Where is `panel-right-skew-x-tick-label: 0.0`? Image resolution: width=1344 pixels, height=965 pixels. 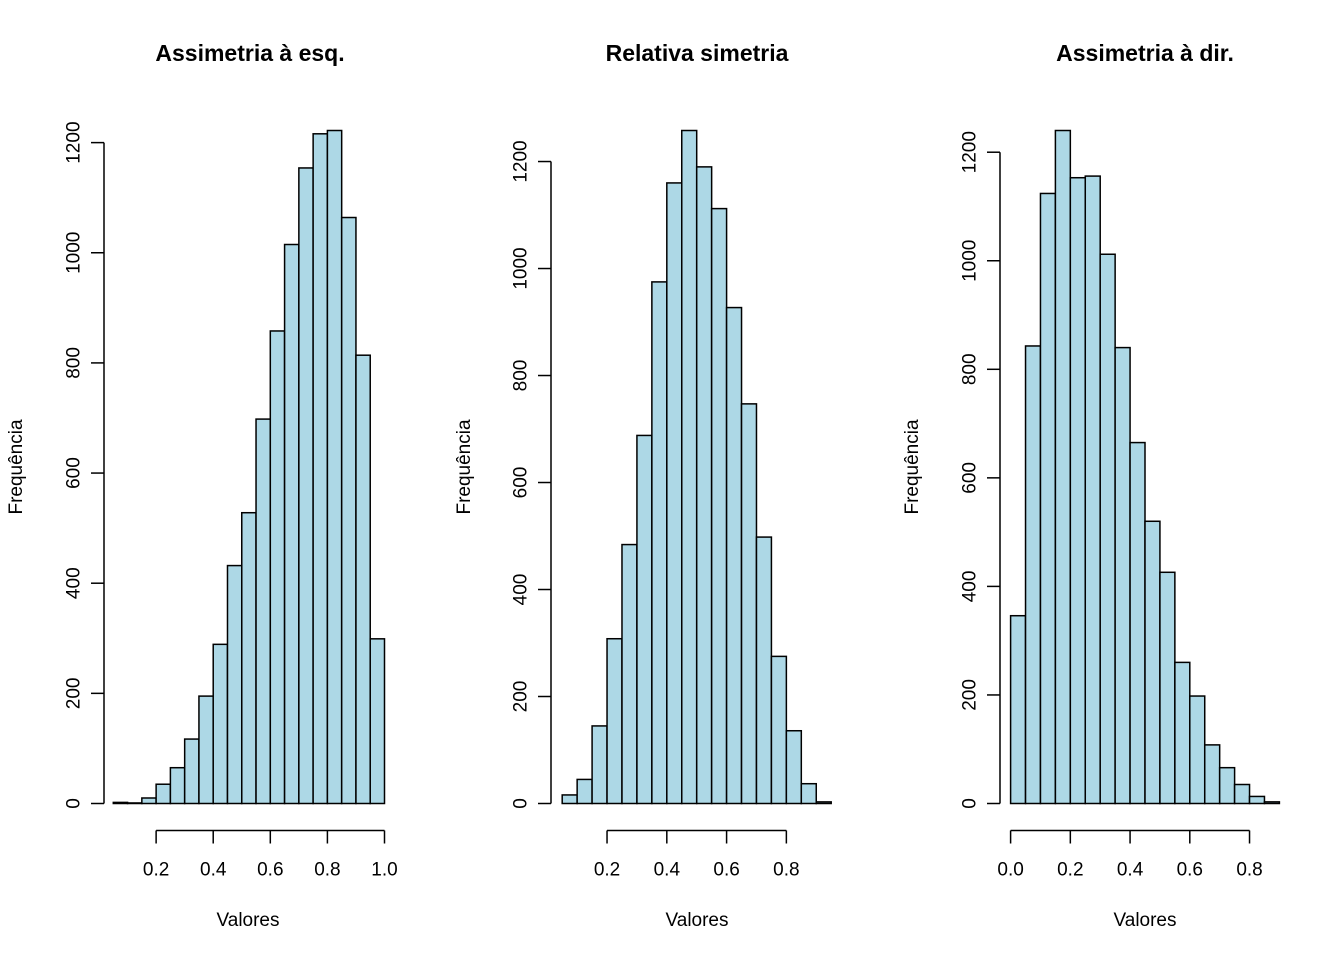 panel-right-skew-x-tick-label: 0.0 is located at coordinates (1010, 870).